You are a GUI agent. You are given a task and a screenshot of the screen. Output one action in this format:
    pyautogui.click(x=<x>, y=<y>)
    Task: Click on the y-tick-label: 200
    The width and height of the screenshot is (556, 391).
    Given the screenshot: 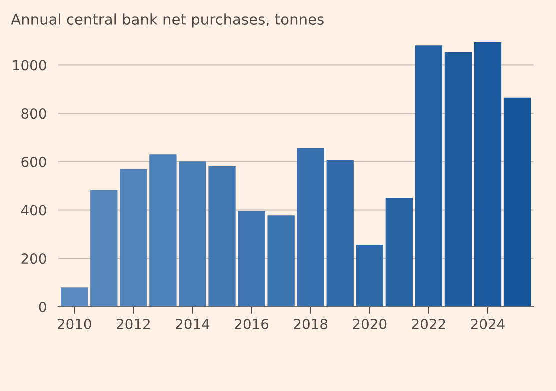 What is the action you would take?
    pyautogui.click(x=34, y=259)
    